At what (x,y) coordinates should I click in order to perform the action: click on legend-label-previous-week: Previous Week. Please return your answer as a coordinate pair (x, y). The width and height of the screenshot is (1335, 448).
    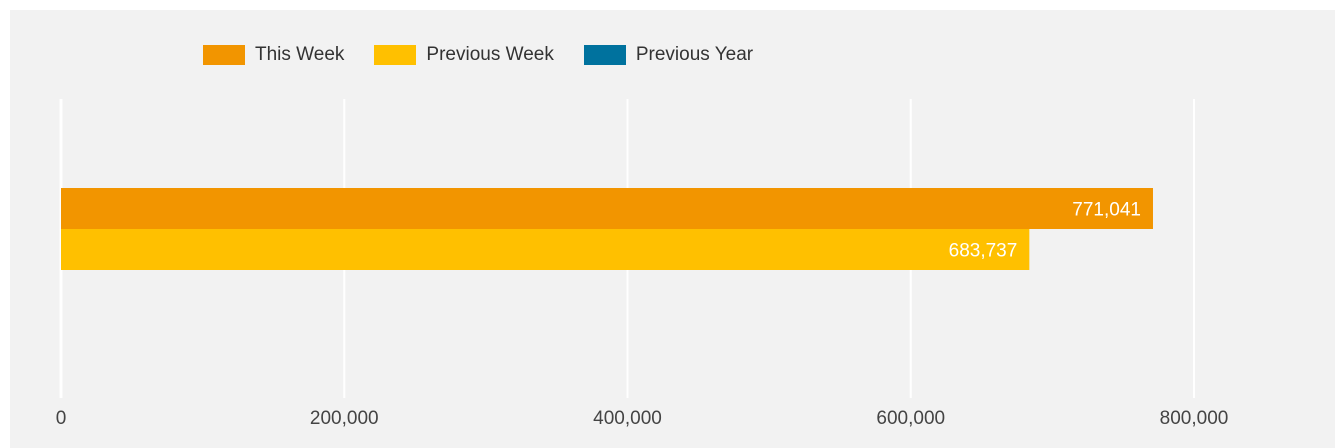
    Looking at the image, I should click on (490, 54).